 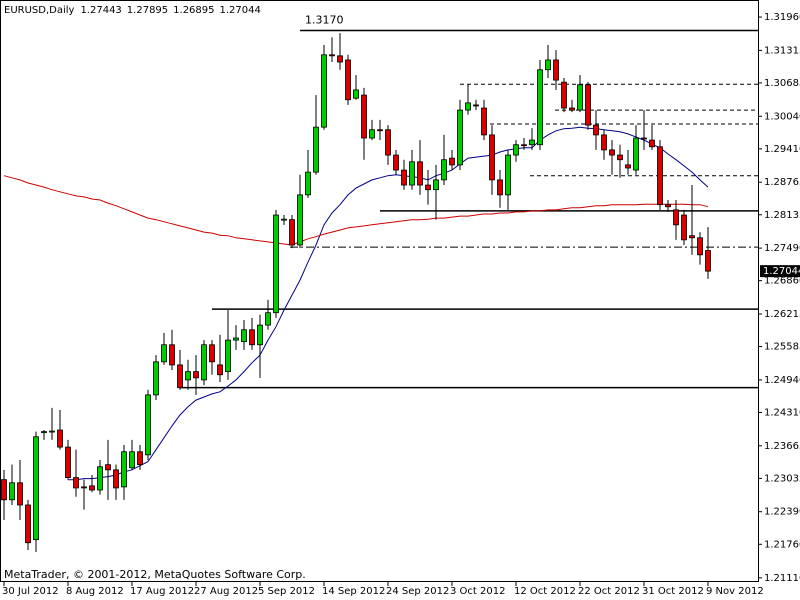 I want to click on symbol: EURUSD,Daily, so click(x=39, y=10).